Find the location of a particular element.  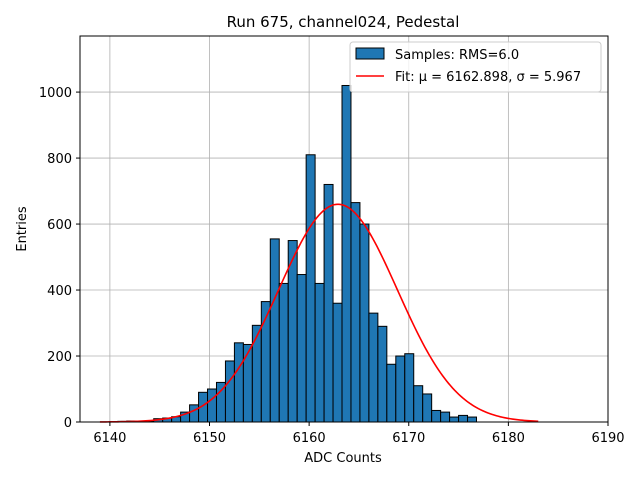

x-axis-label: ADC Counts is located at coordinates (343, 458).